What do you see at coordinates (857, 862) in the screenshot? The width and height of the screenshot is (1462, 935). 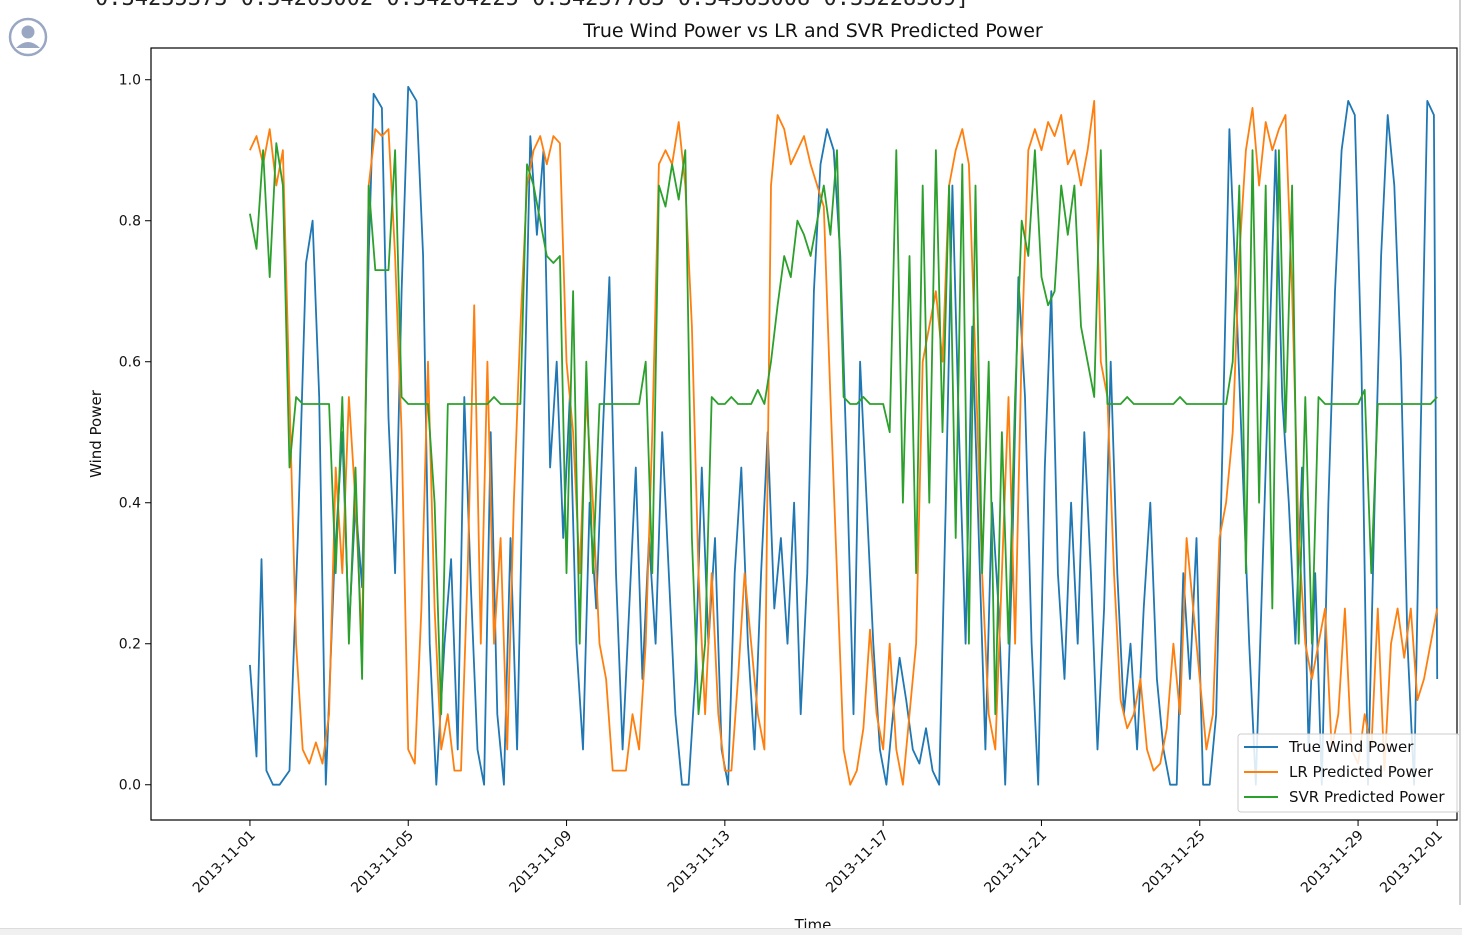 I see `x-tick-label: 2013-11-17` at bounding box center [857, 862].